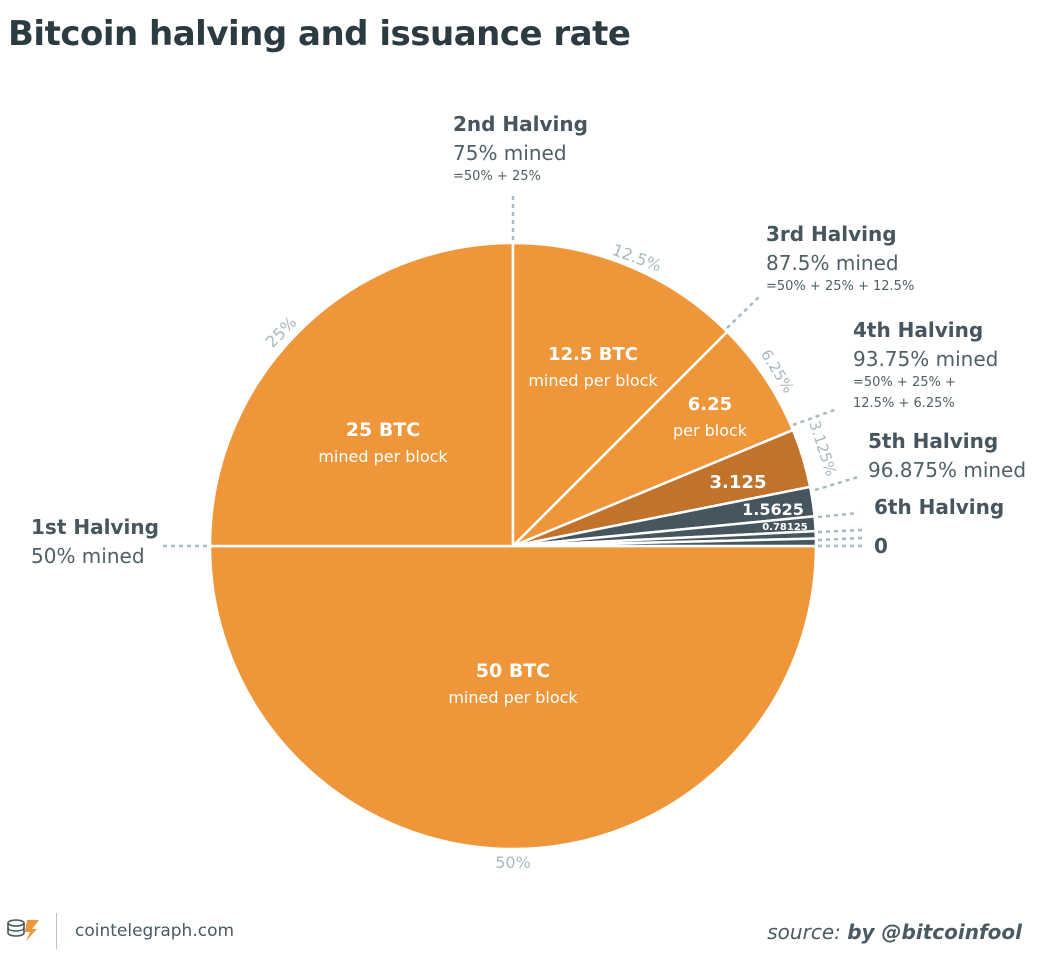 Image resolution: width=1038 pixels, height=956 pixels. Describe the element at coordinates (838, 515) in the screenshot. I see `leader-line-6th-halving-a` at that location.